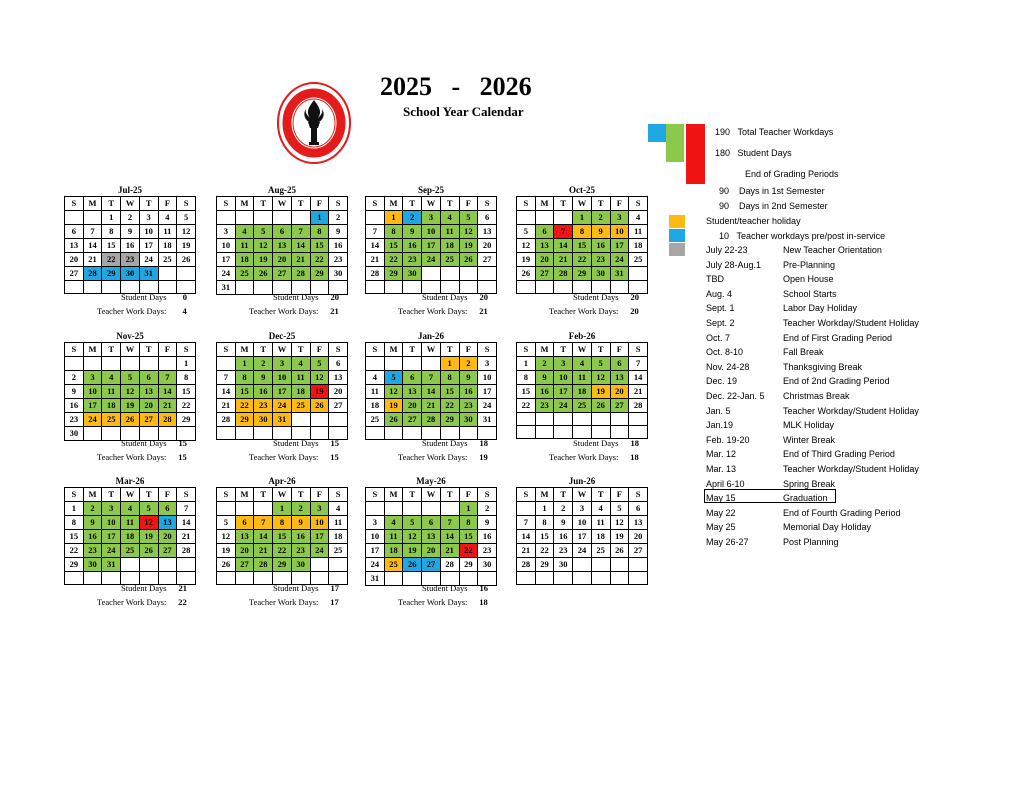 This screenshot has width=1024, height=791. Describe the element at coordinates (282, 494) in the screenshot. I see `weekday-header: W` at that location.